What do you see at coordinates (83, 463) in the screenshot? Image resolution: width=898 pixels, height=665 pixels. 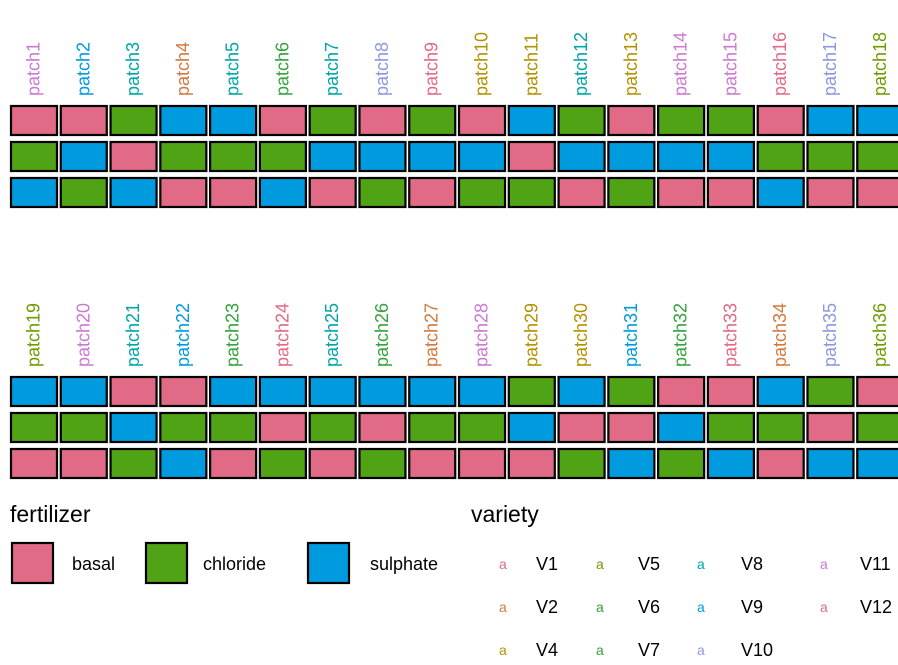 I see `tile-patch20-basal` at bounding box center [83, 463].